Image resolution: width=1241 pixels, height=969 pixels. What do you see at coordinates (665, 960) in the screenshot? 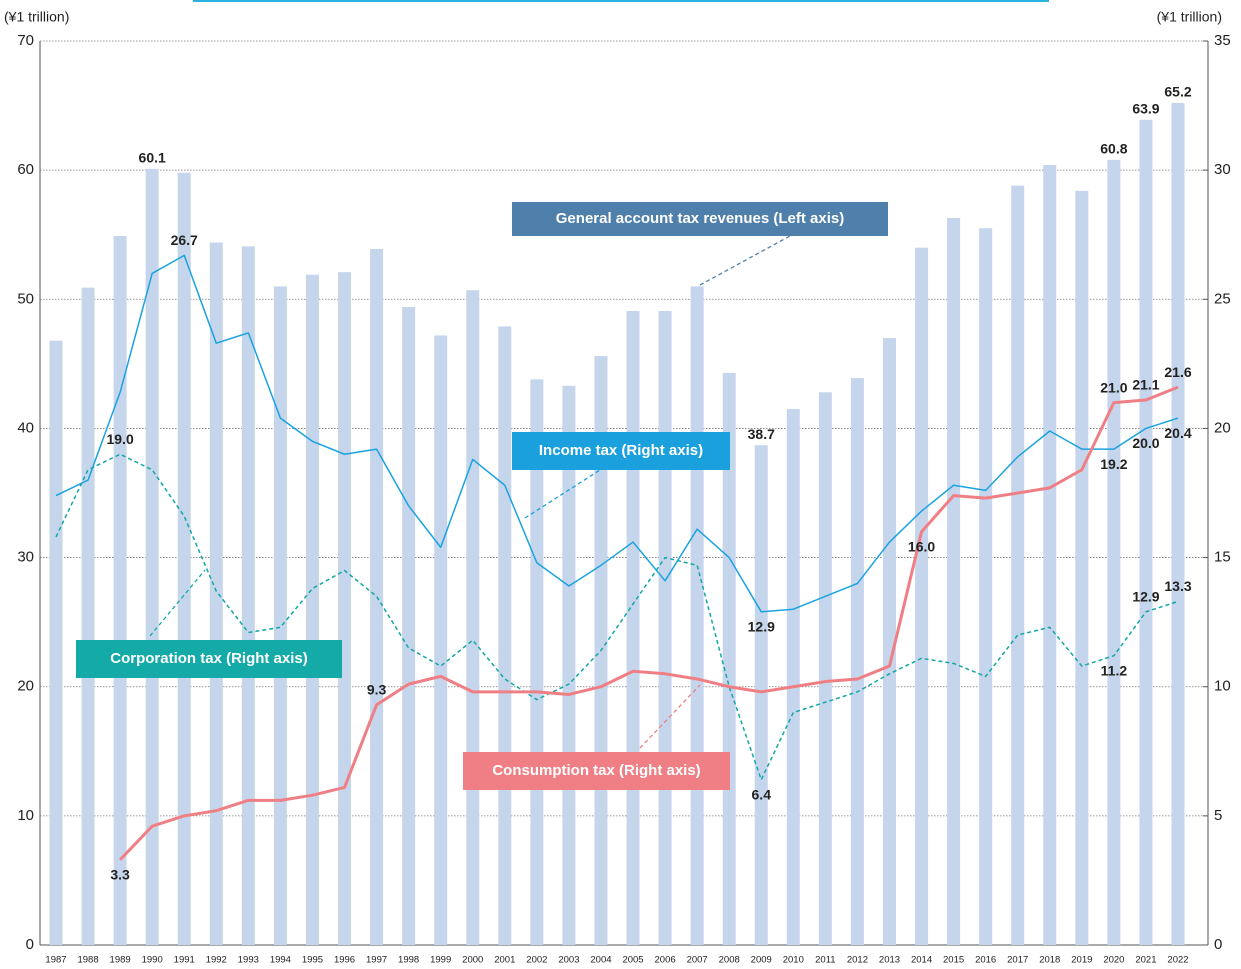
I see `x-tick-label: 2006` at bounding box center [665, 960].